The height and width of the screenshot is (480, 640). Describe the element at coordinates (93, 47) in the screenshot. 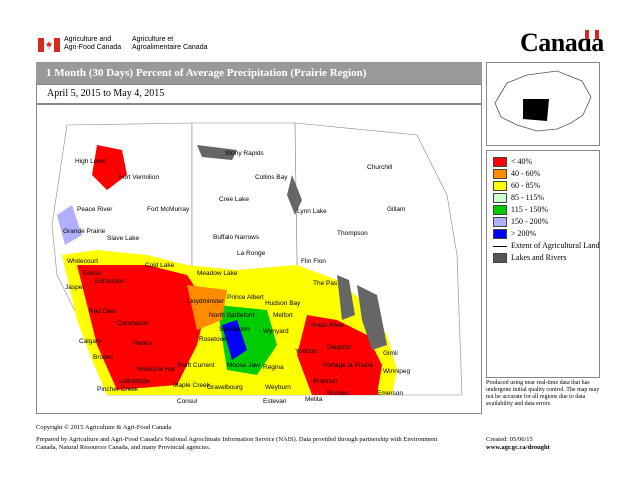

I see `dept-en-line2: Agri-Food Canada` at that location.